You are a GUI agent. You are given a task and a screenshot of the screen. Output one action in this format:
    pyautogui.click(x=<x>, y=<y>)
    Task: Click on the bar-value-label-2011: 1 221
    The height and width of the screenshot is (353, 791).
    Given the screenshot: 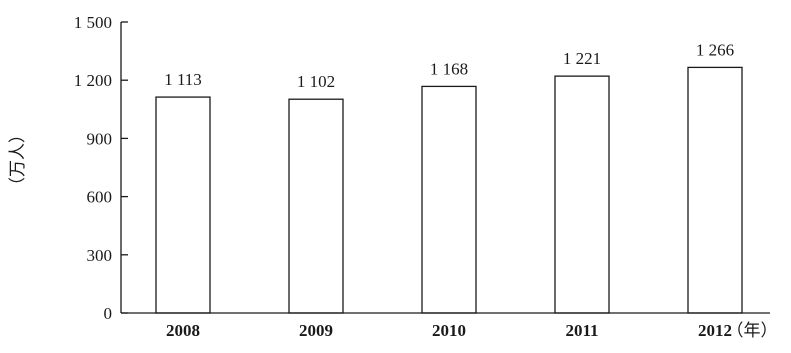 What is the action you would take?
    pyautogui.click(x=582, y=58)
    